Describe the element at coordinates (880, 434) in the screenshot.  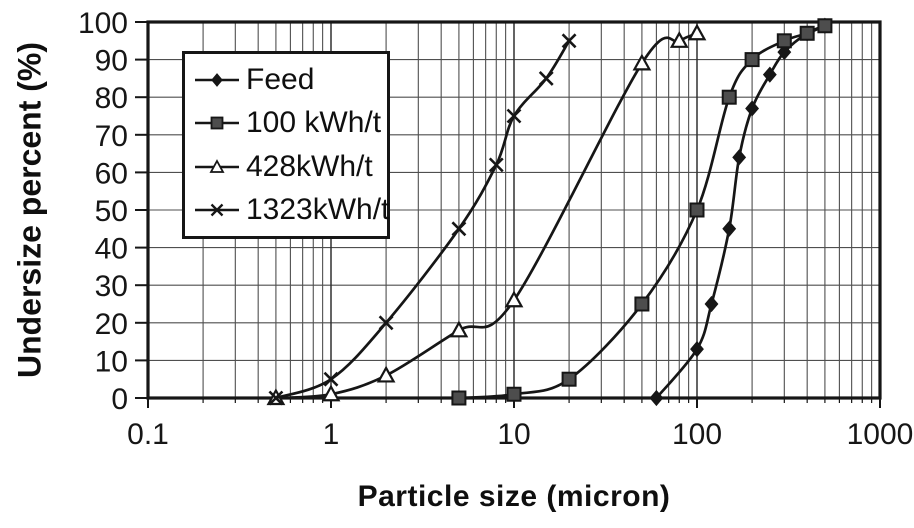
I see `x-tick-label: 1000` at that location.